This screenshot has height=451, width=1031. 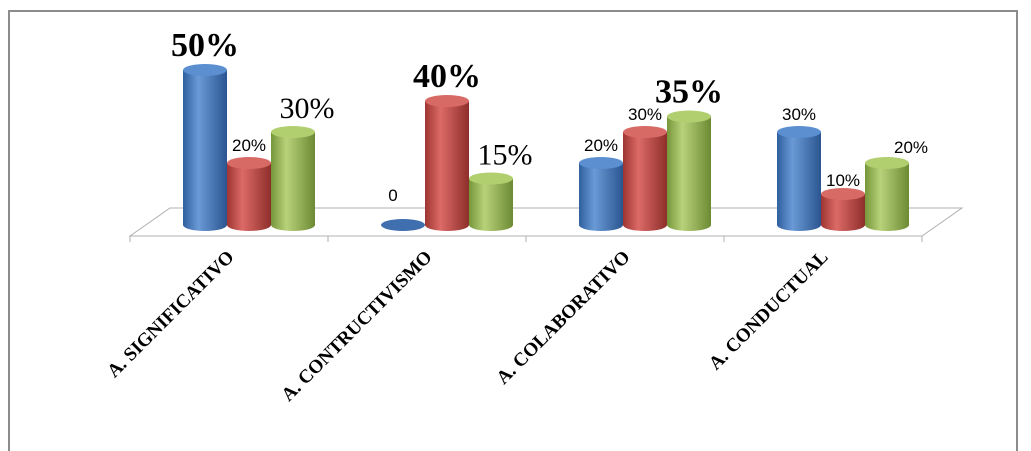 I want to click on category-label: A. SIGNIFICATIVO, so click(x=170, y=314).